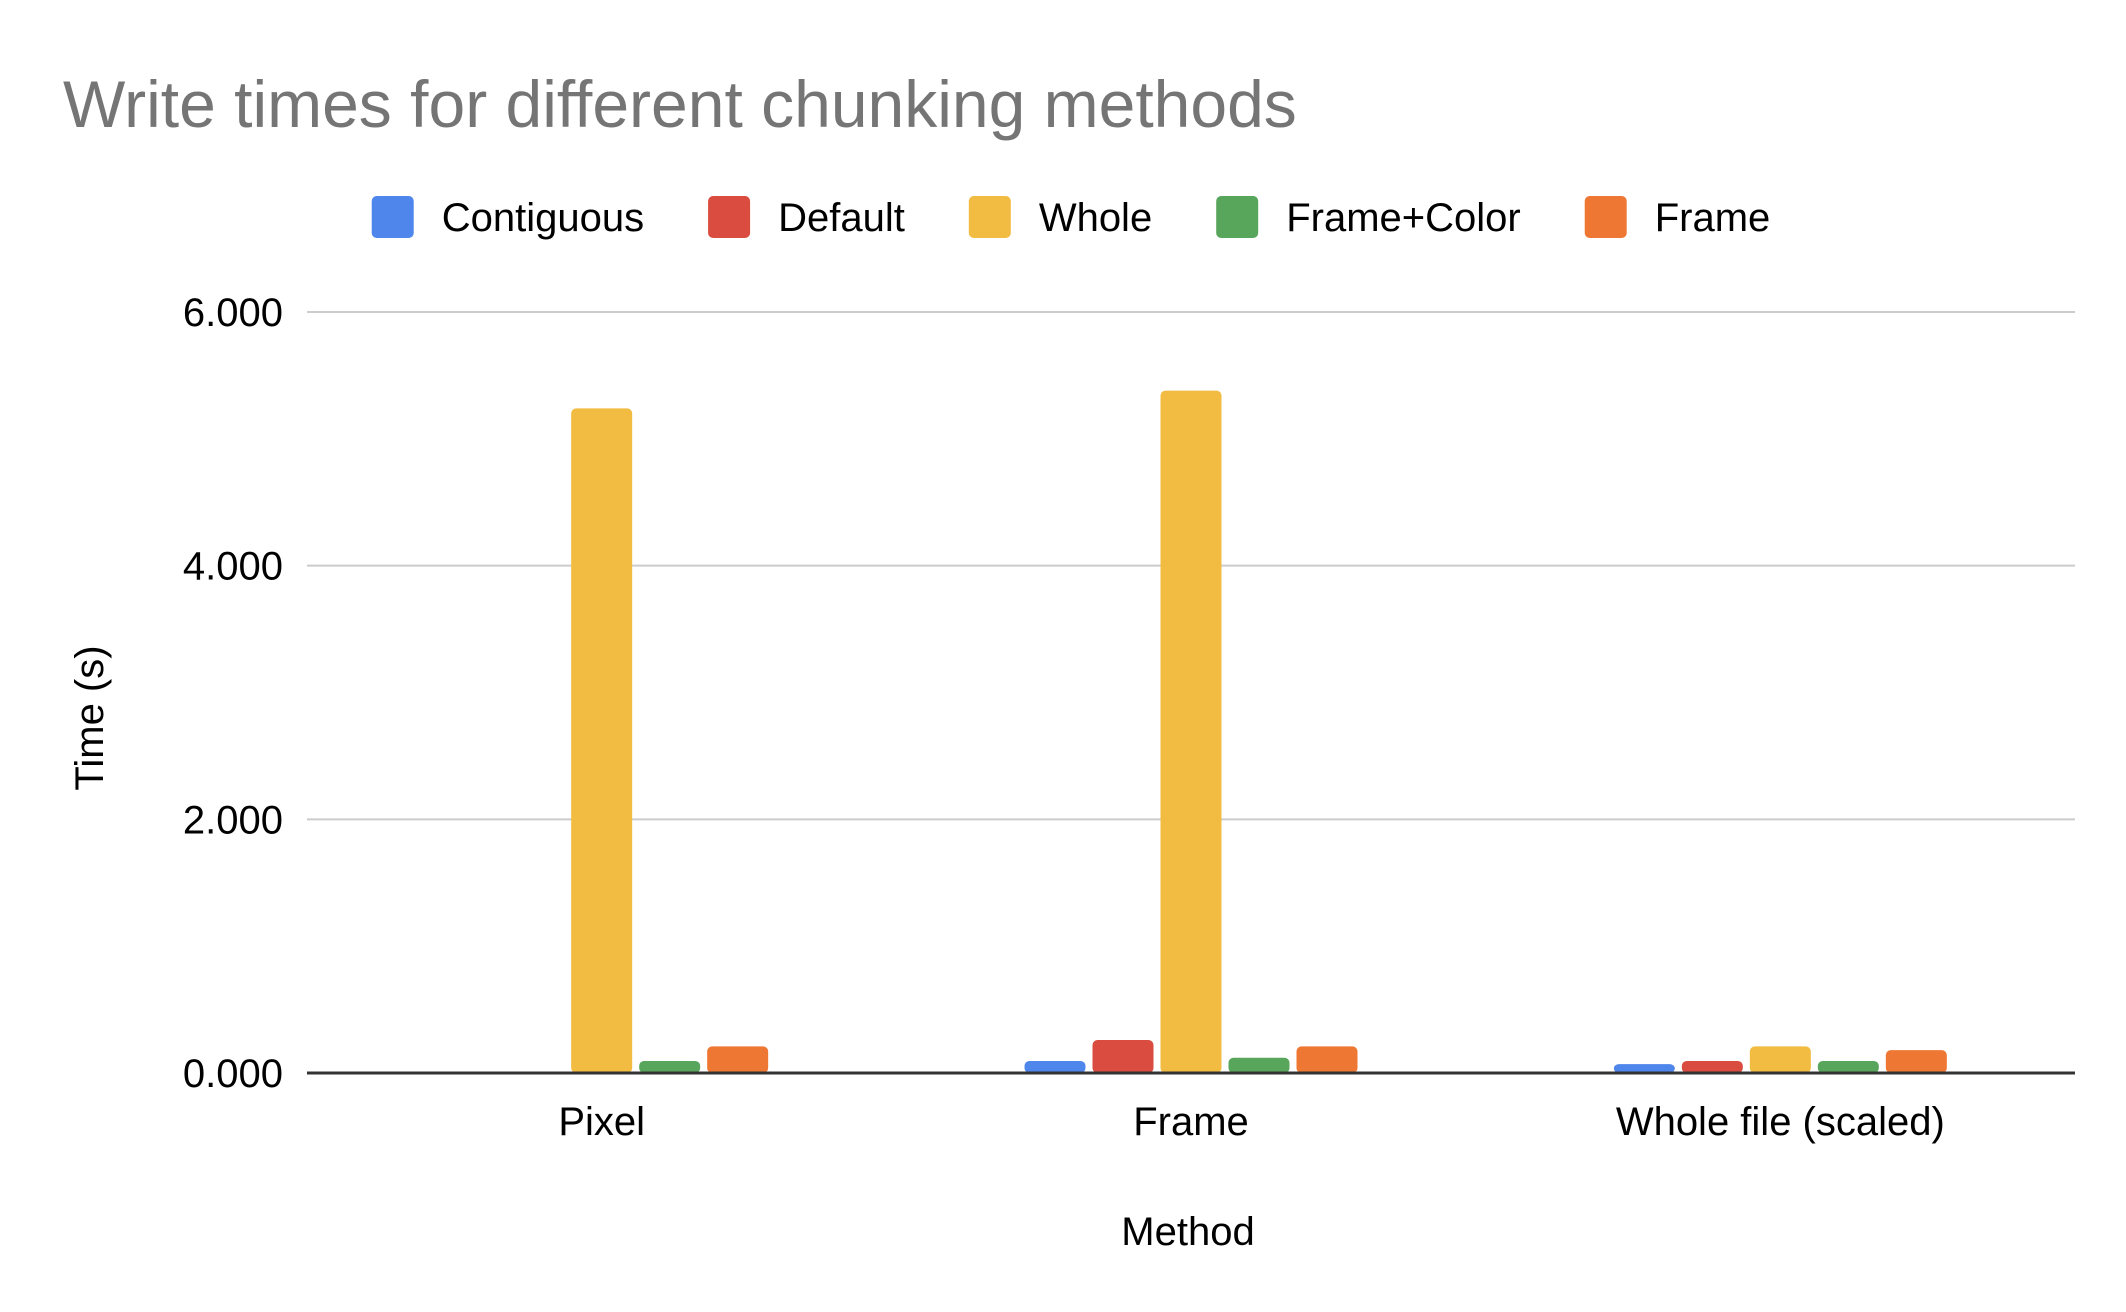 The image size is (2126, 1312). I want to click on y-tick-label: 0.000, so click(233, 1074).